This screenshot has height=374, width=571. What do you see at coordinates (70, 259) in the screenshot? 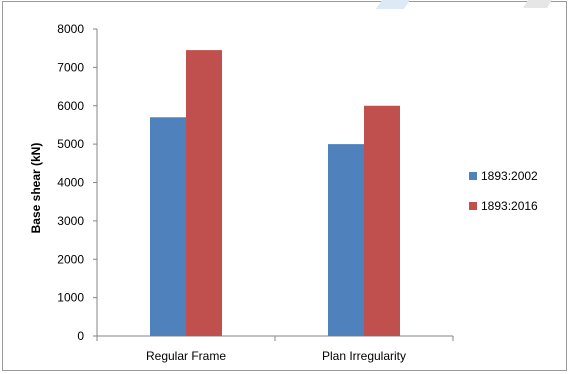
I see `y-tick-label: 2000` at bounding box center [70, 259].